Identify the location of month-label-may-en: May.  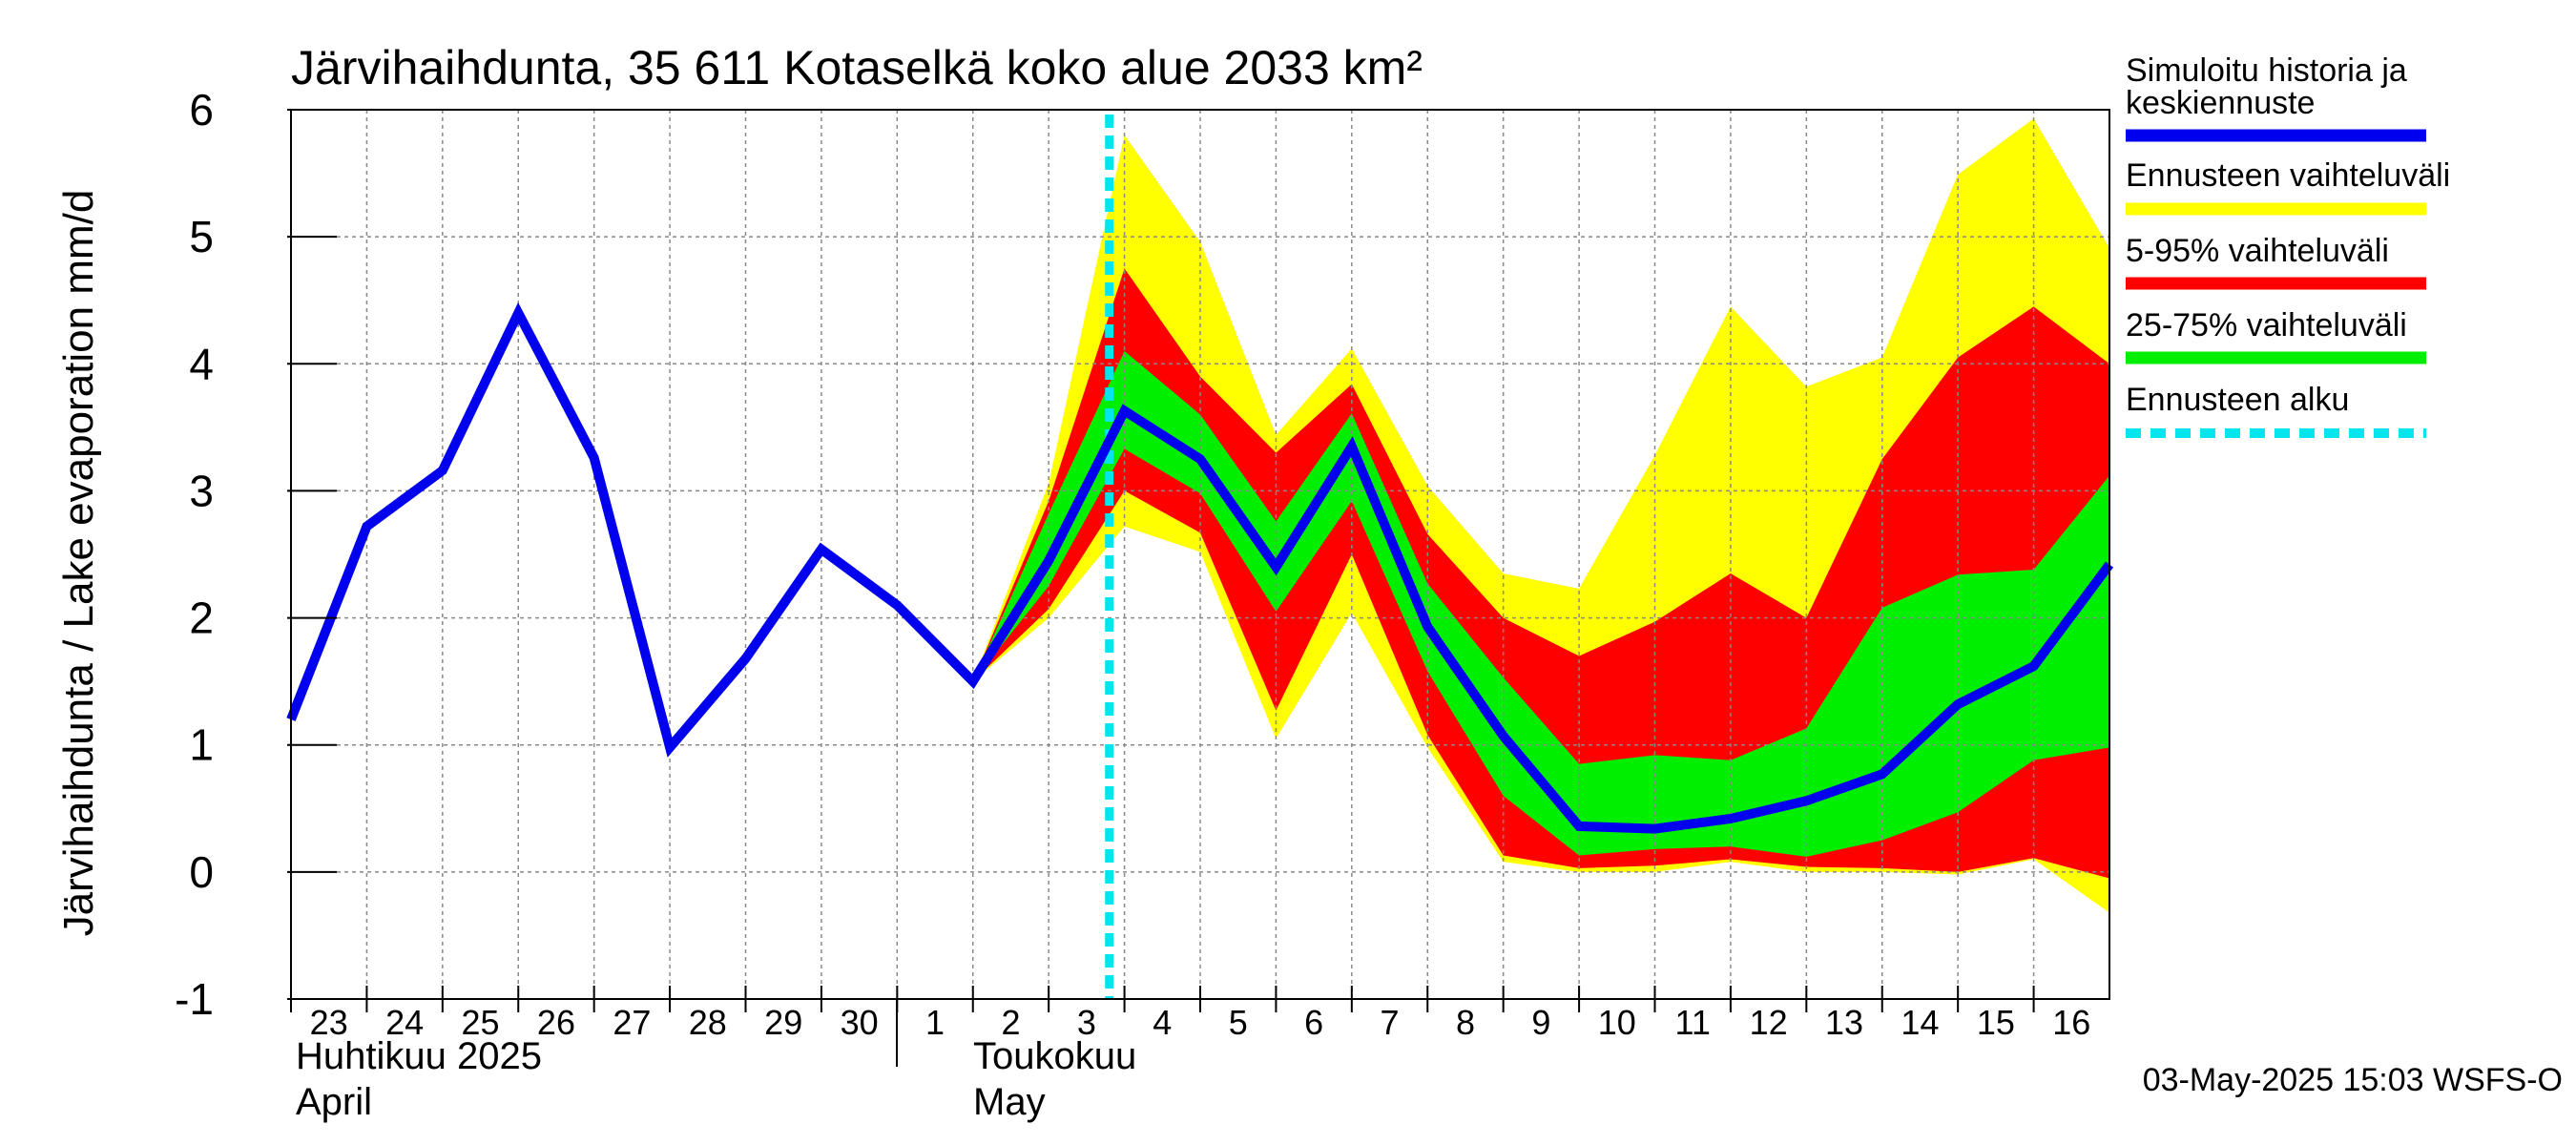
(1009, 1102).